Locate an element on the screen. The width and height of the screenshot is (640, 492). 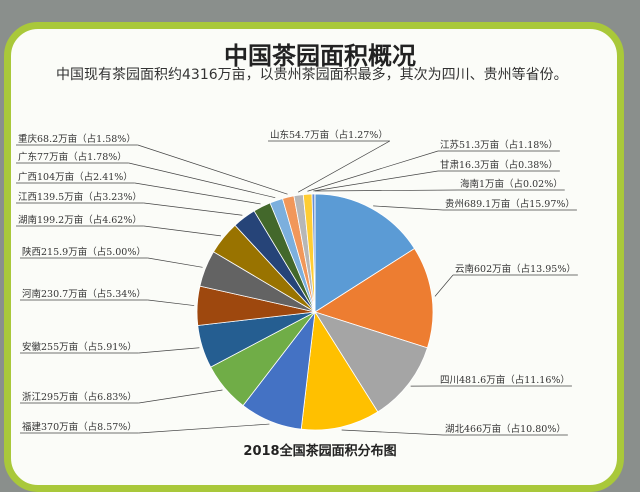
slice-label: 山东54.7万亩（占1.27%） is located at coordinates (329, 135).